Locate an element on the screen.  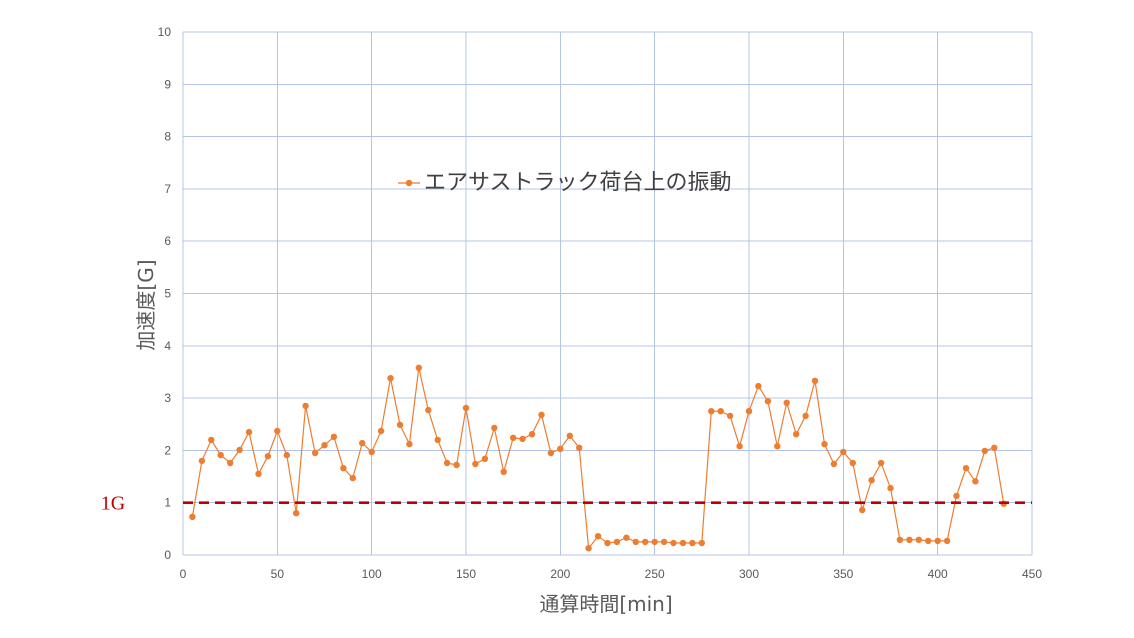
legend: エアサストラック荷台上の振動 is located at coordinates (565, 183).